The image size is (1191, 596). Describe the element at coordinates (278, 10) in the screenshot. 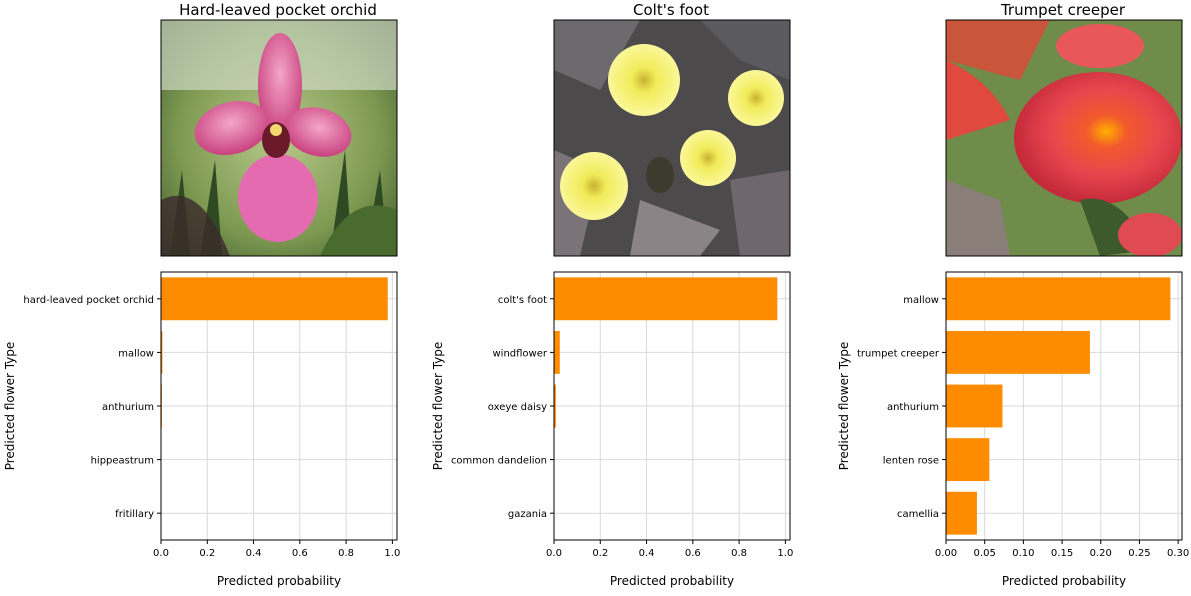

I see `panel-title: Hard-leaved pocket orchid` at that location.